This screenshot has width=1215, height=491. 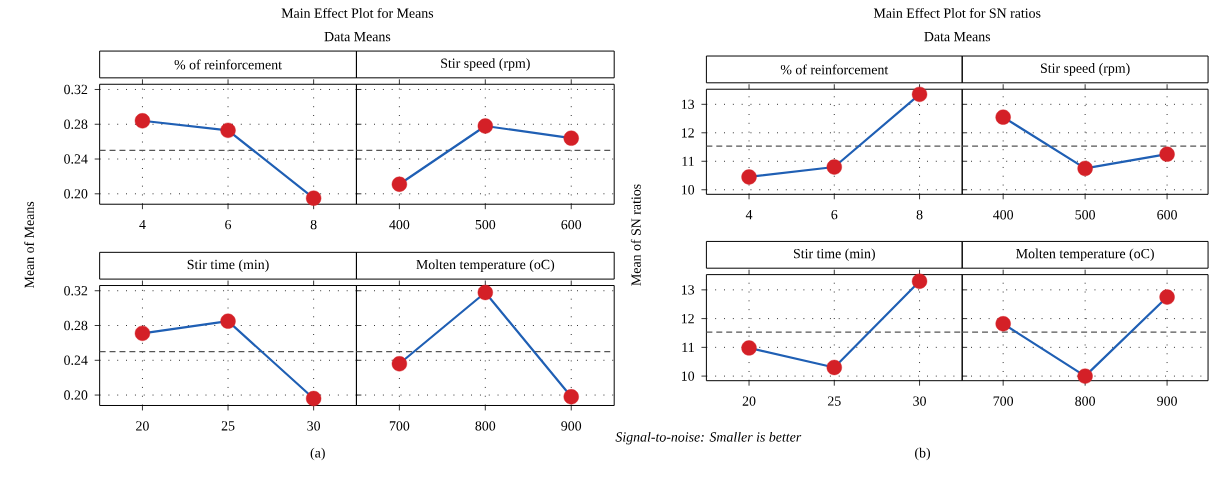 What do you see at coordinates (708, 438) in the screenshot?
I see `text: Signal-to-noise: Smaller is better` at bounding box center [708, 438].